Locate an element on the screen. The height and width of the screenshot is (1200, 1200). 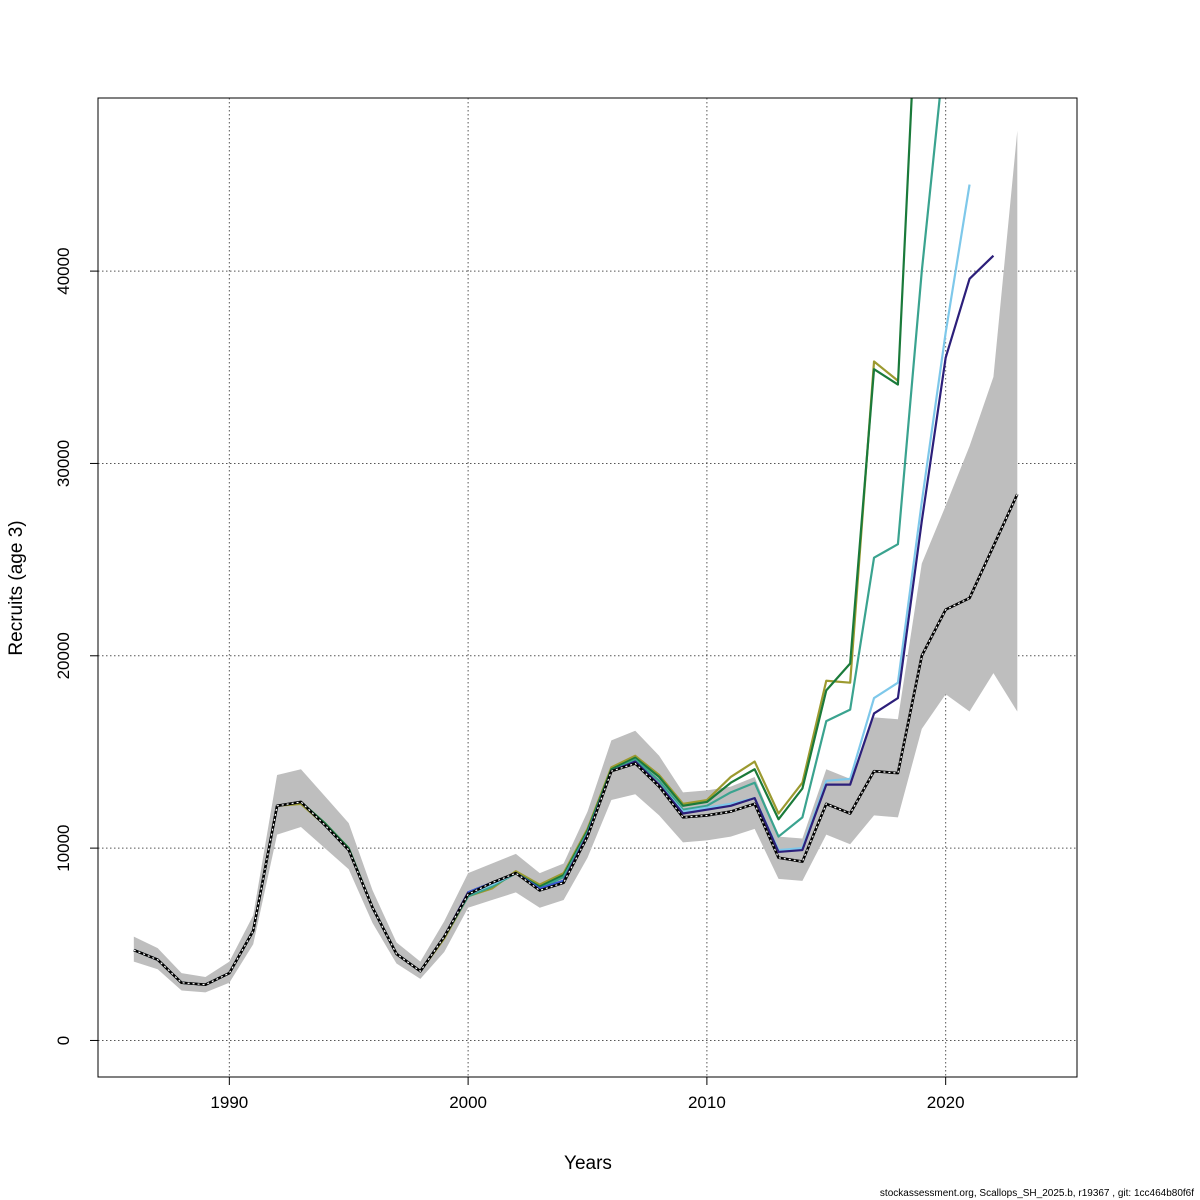
y-tick-label: 10000 is located at coordinates (63, 847).